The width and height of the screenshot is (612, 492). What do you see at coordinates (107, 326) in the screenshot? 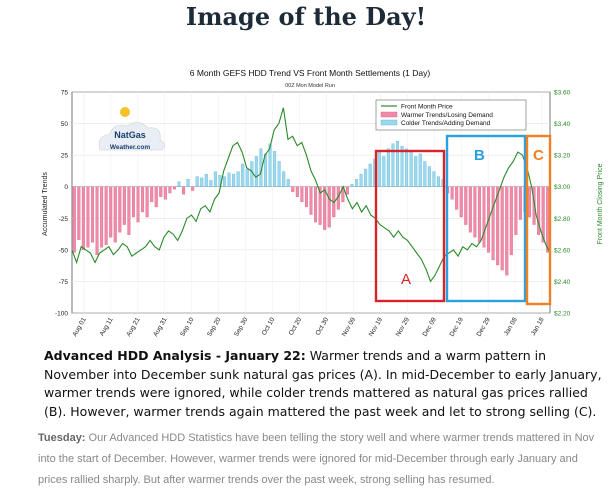
I see `x-tick-label: Aug 11` at bounding box center [107, 326].